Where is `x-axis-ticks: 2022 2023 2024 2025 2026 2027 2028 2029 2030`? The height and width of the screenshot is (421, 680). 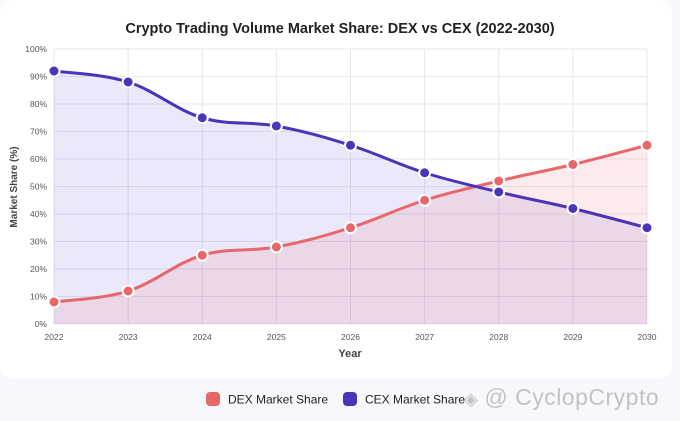
x-axis-ticks: 2022 2023 2024 2025 2026 2027 2028 2029 2030 is located at coordinates (351, 337).